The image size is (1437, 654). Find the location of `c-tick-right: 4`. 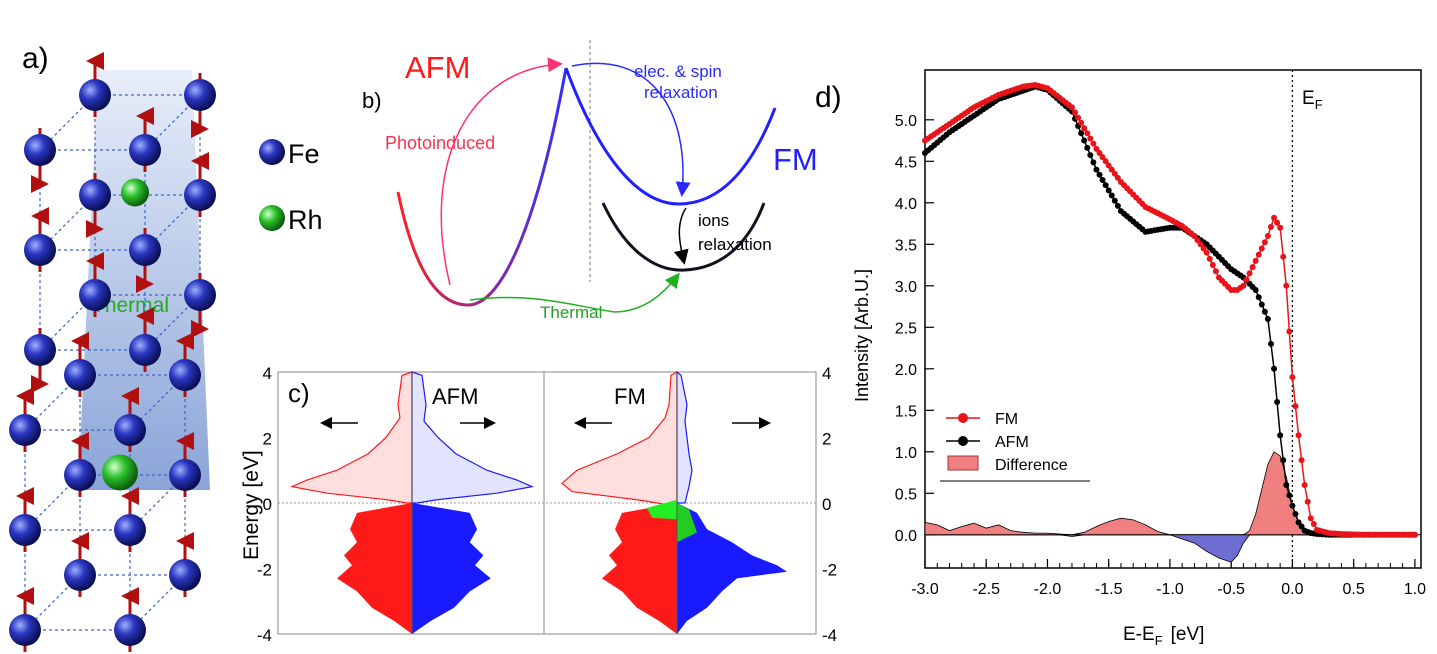

c-tick-right: 4 is located at coordinates (826, 373).